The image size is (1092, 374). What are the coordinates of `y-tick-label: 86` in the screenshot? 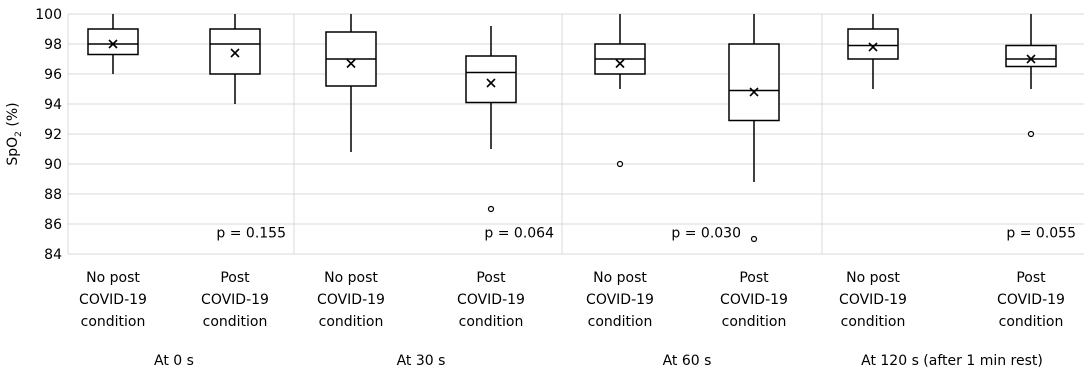 It's located at (53, 225).